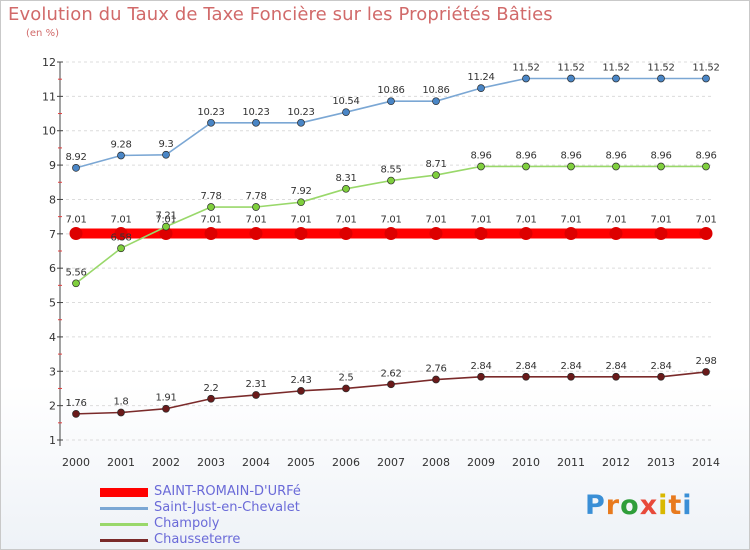 Image resolution: width=750 pixels, height=550 pixels. I want to click on data-label: 2.43, so click(300, 380).